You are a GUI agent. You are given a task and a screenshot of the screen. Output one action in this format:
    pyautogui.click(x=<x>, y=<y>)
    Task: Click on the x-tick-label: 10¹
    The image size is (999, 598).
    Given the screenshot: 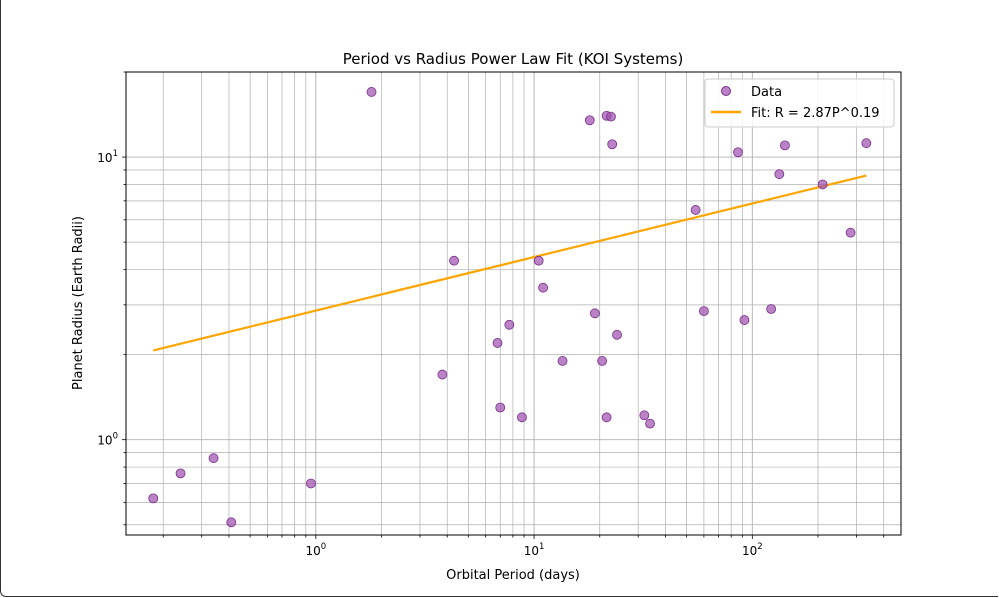 What is the action you would take?
    pyautogui.click(x=534, y=550)
    